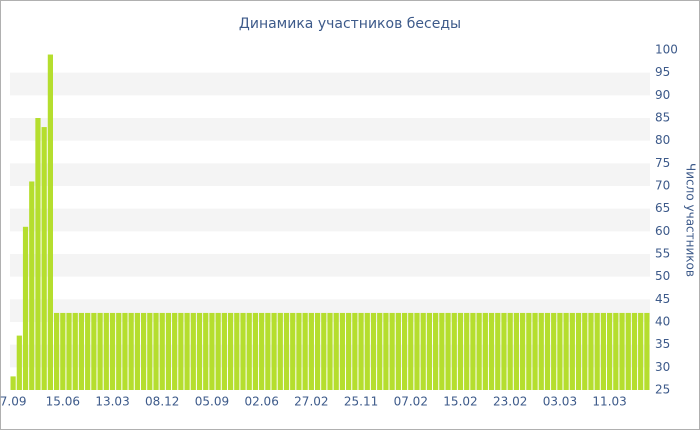 This screenshot has height=430, width=700. Describe the element at coordinates (662, 254) in the screenshot. I see `y-tick-label: 55` at that location.